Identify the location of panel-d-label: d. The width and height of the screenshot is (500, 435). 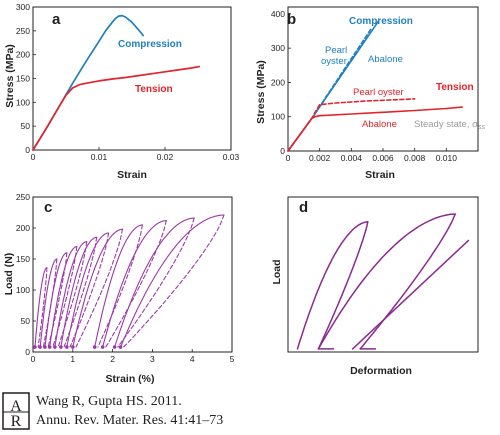
(303, 207).